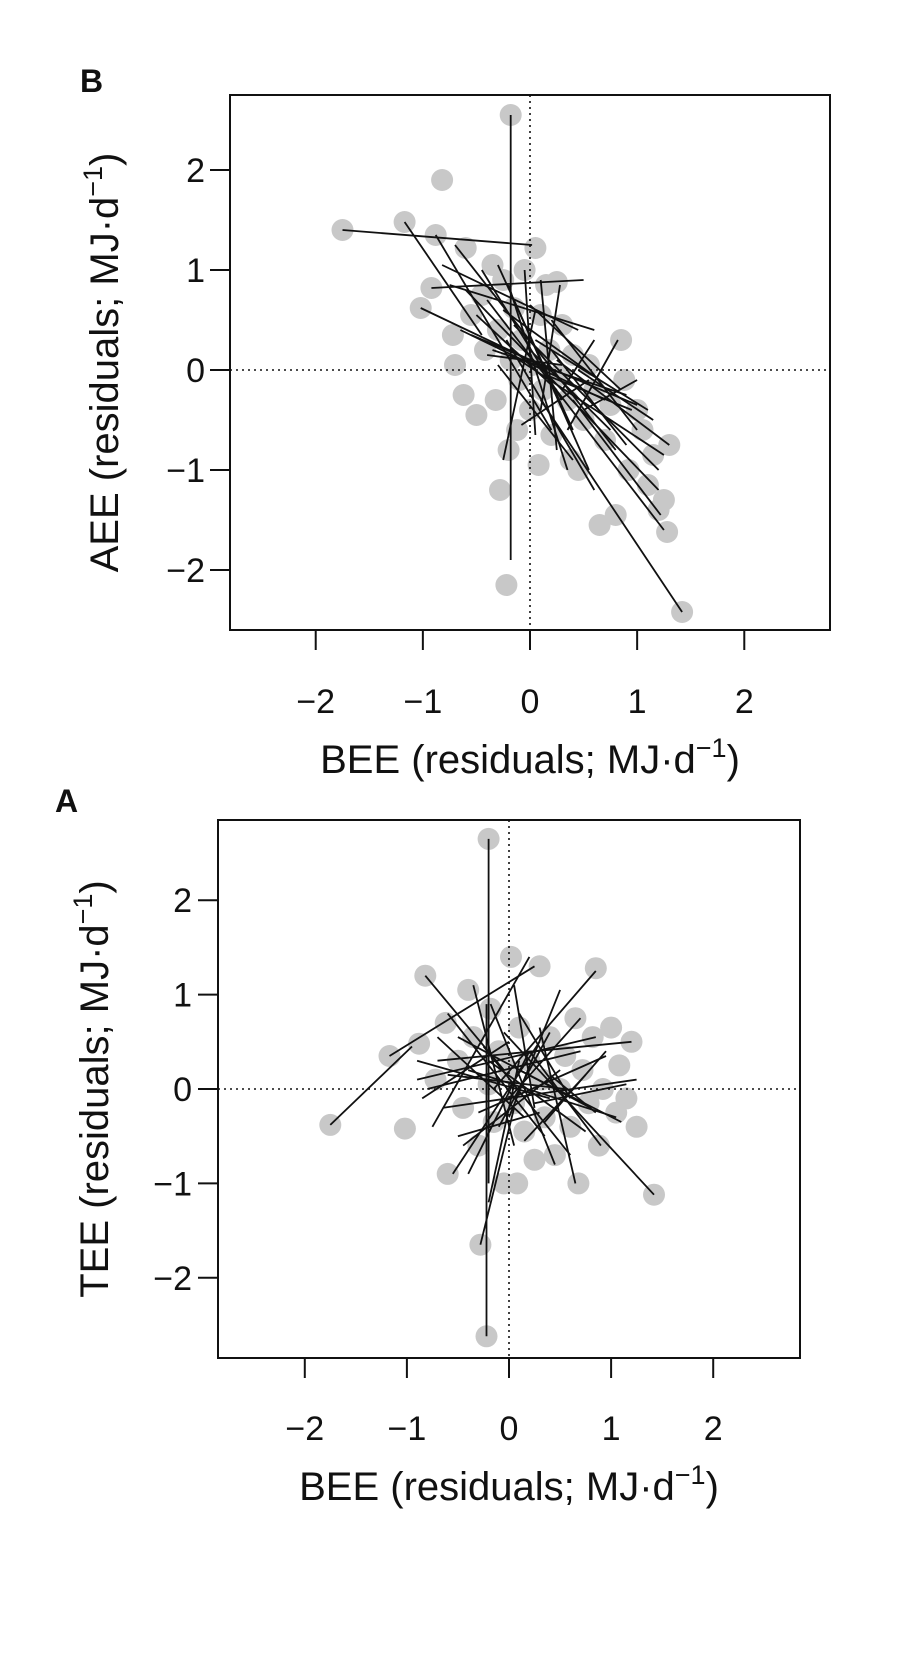  What do you see at coordinates (195, 371) in the screenshot?
I see `panel-b-y-tick-label: 0` at bounding box center [195, 371].